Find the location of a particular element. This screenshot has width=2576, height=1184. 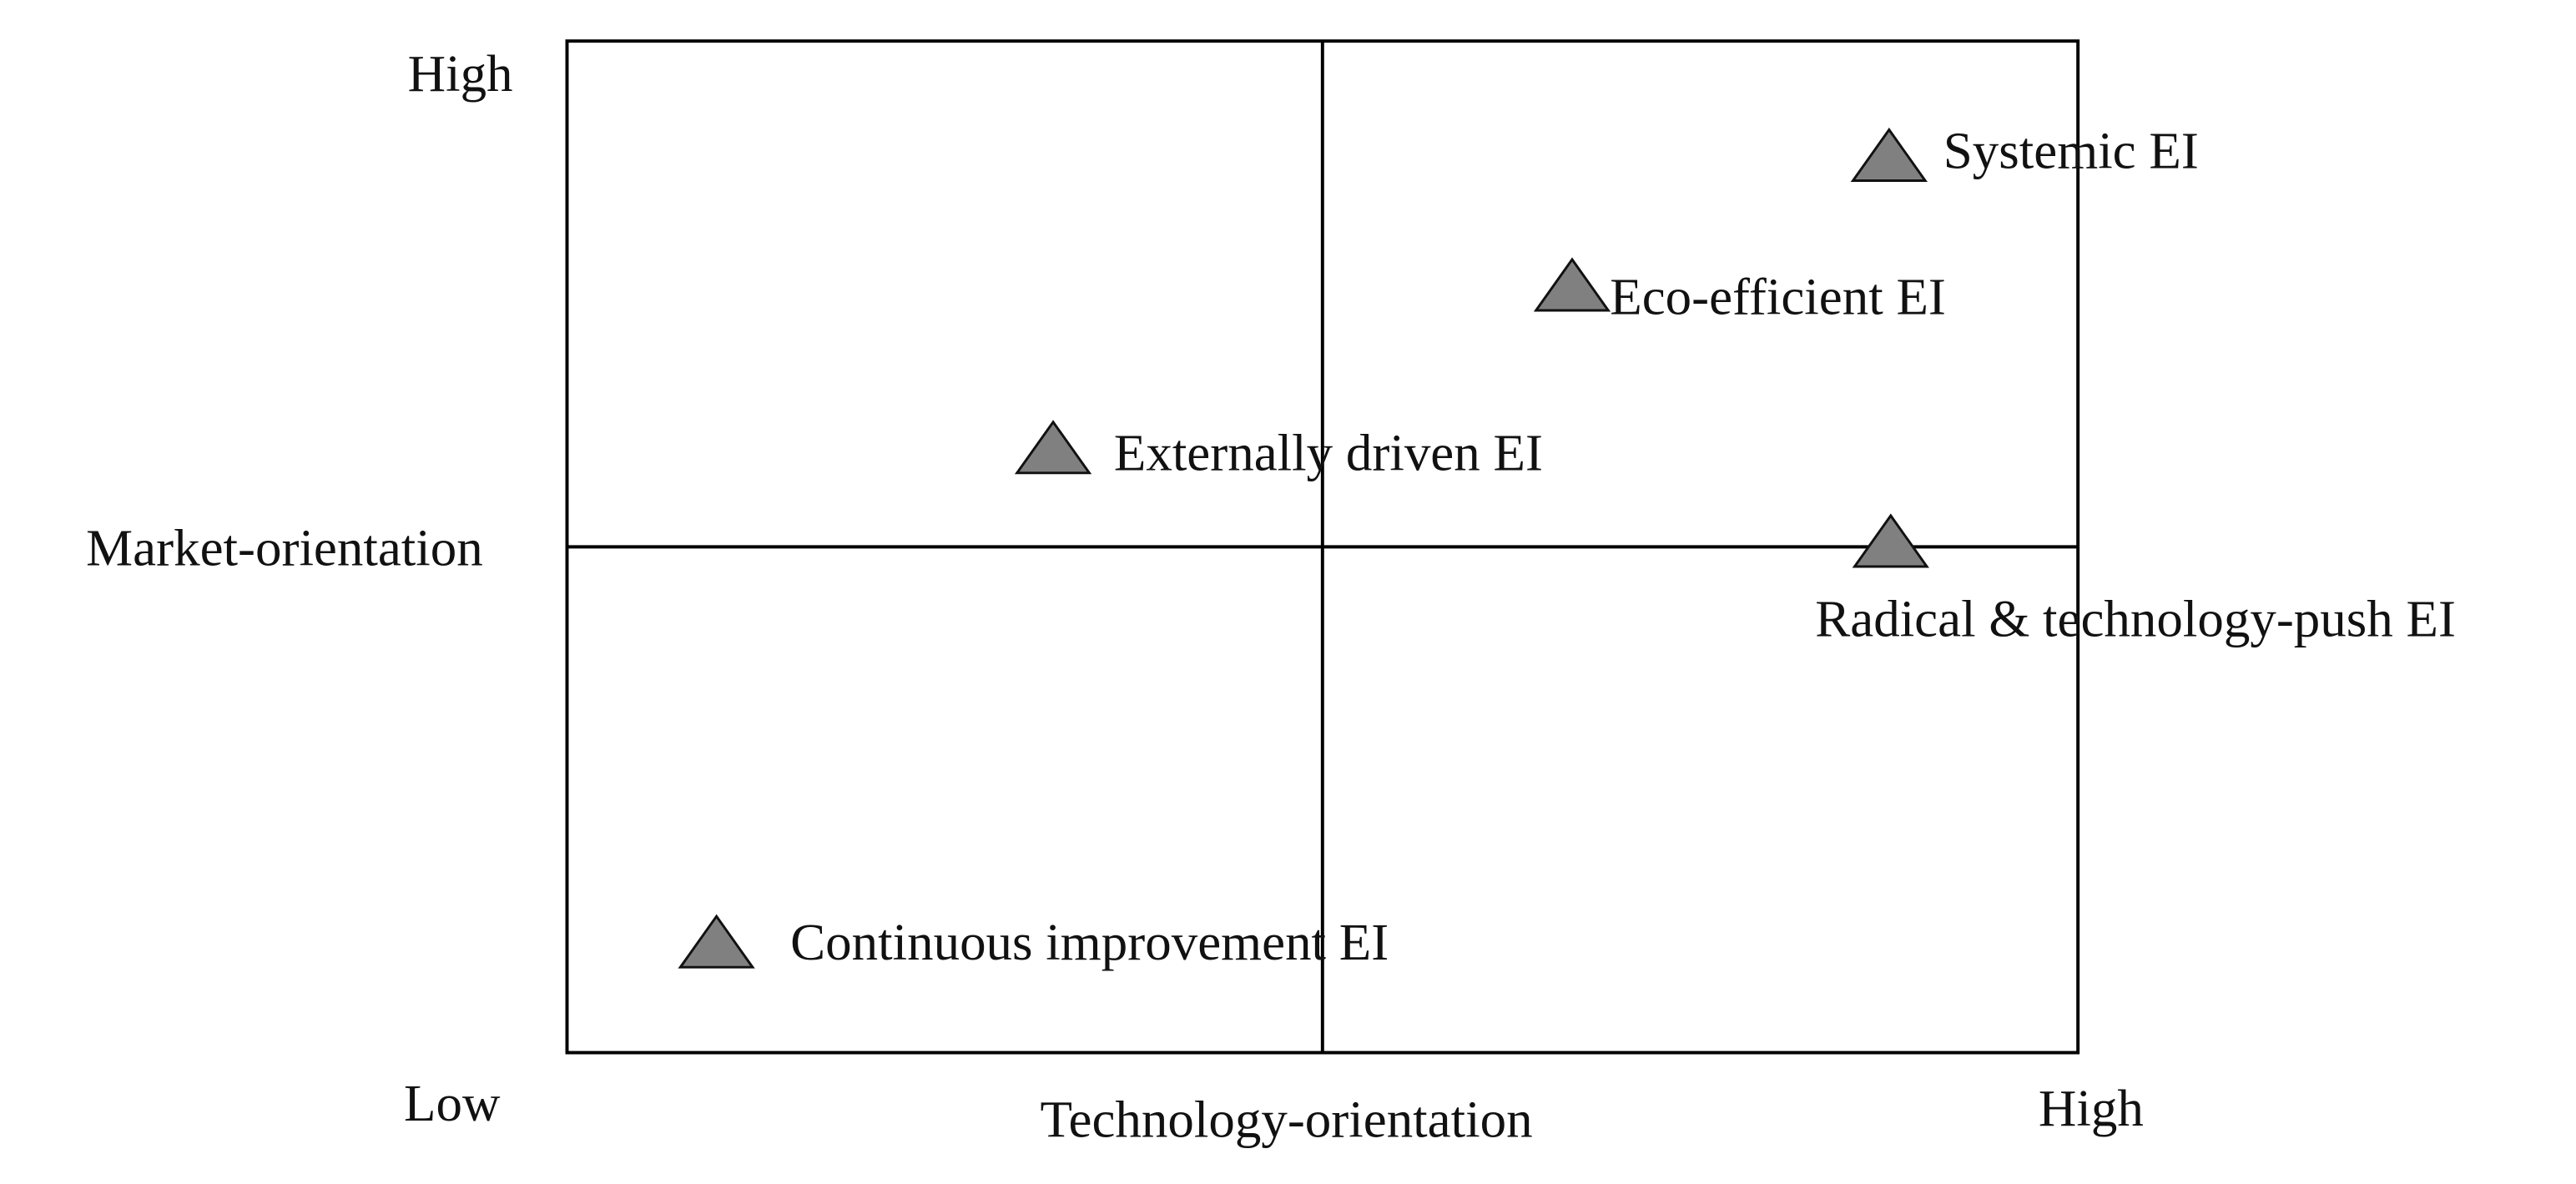

y-axis-label: Market-orientation is located at coordinates (284, 548).